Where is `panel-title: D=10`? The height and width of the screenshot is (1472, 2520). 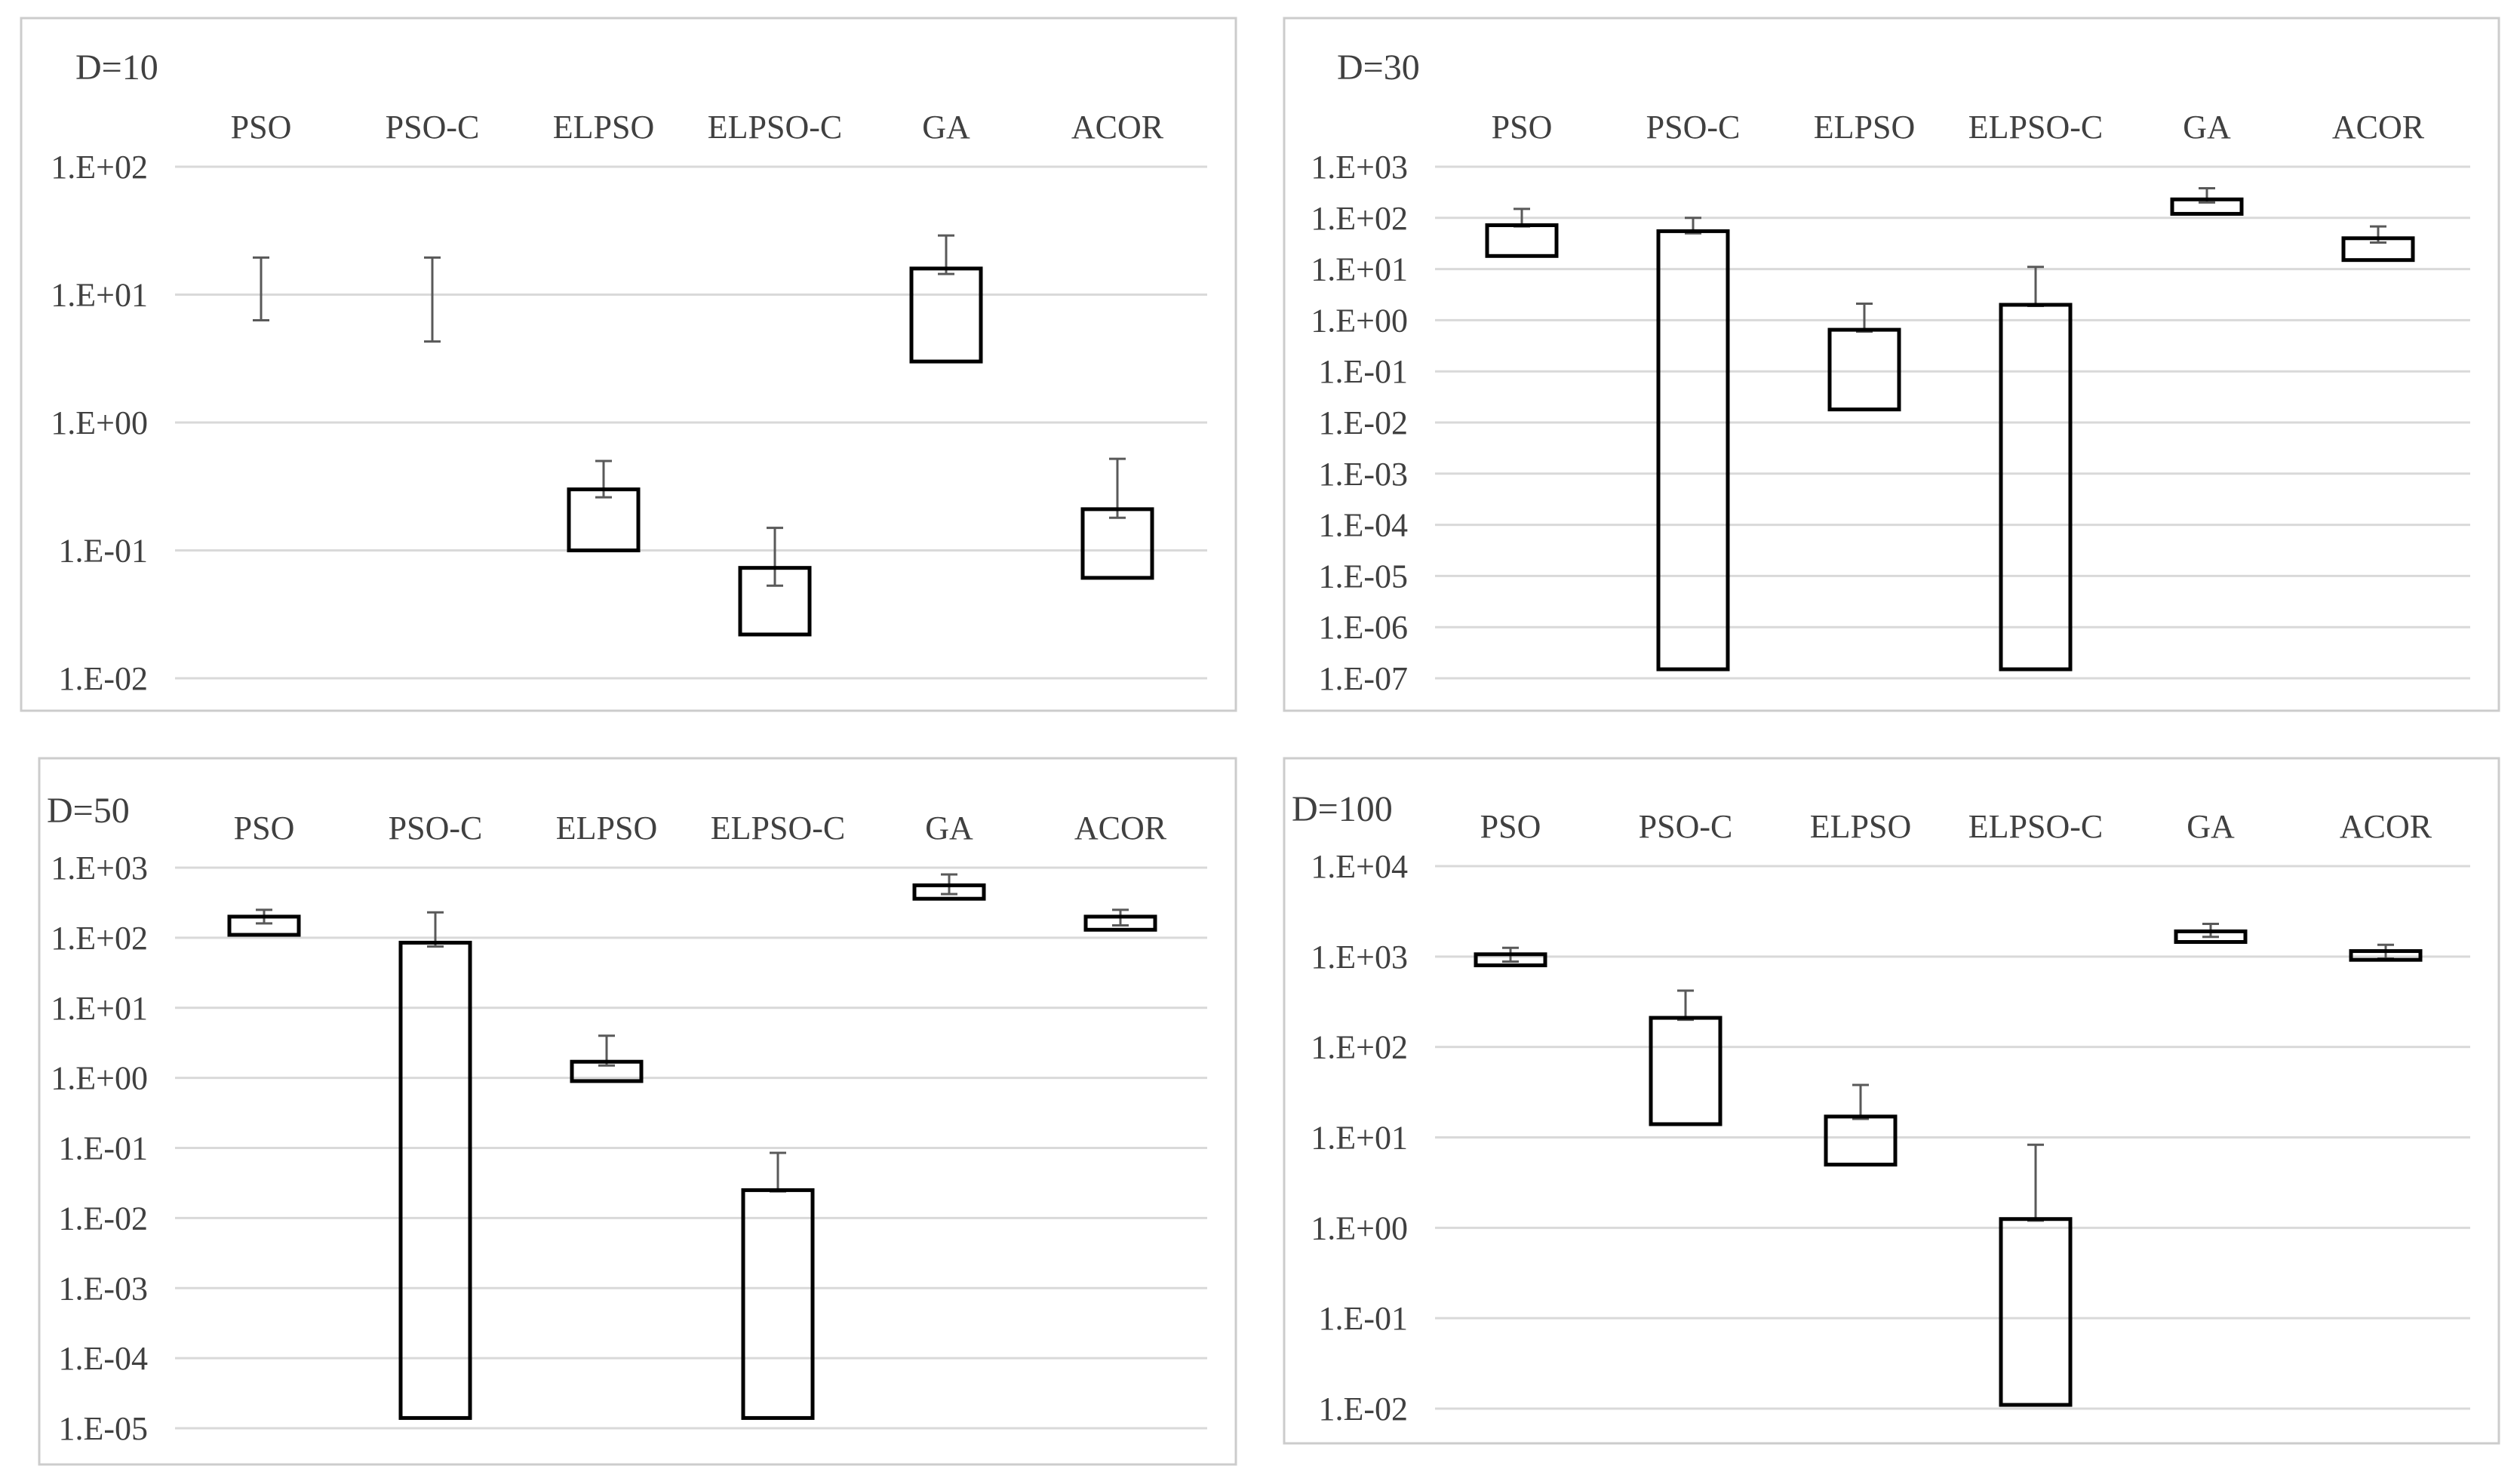
panel-title: D=10 is located at coordinates (116, 68).